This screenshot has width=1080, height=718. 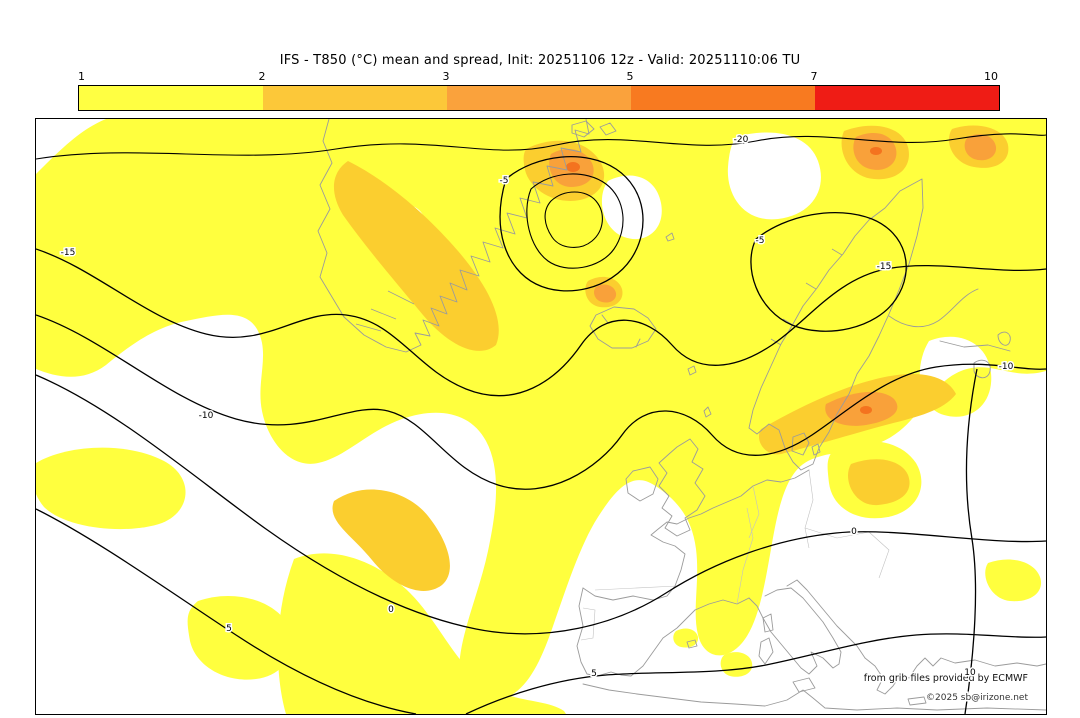 I want to click on coastline-norway-fjords, so click(x=806, y=297).